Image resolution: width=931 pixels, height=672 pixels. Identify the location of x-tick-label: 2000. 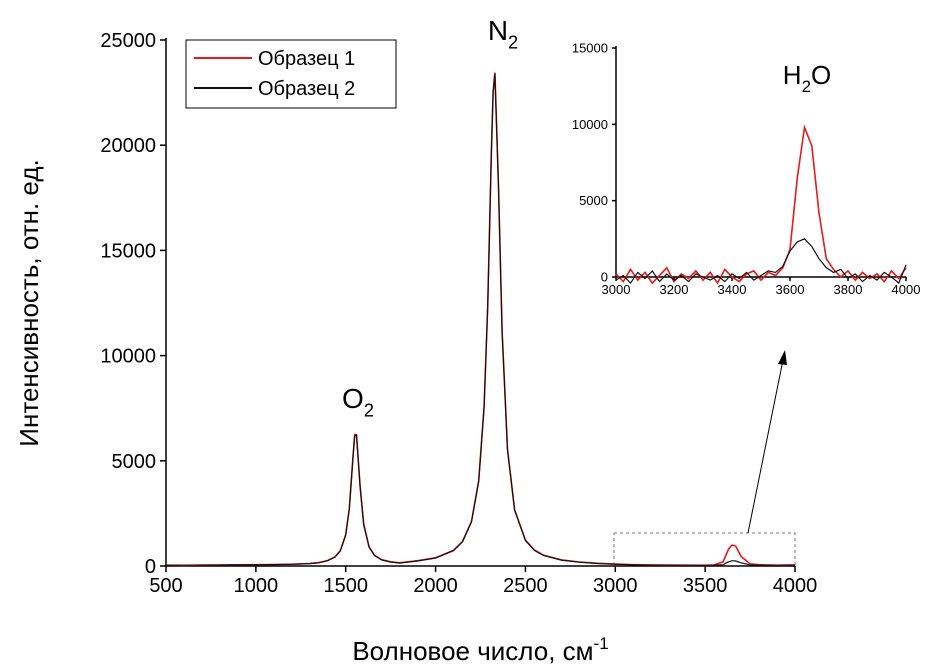
(435, 586).